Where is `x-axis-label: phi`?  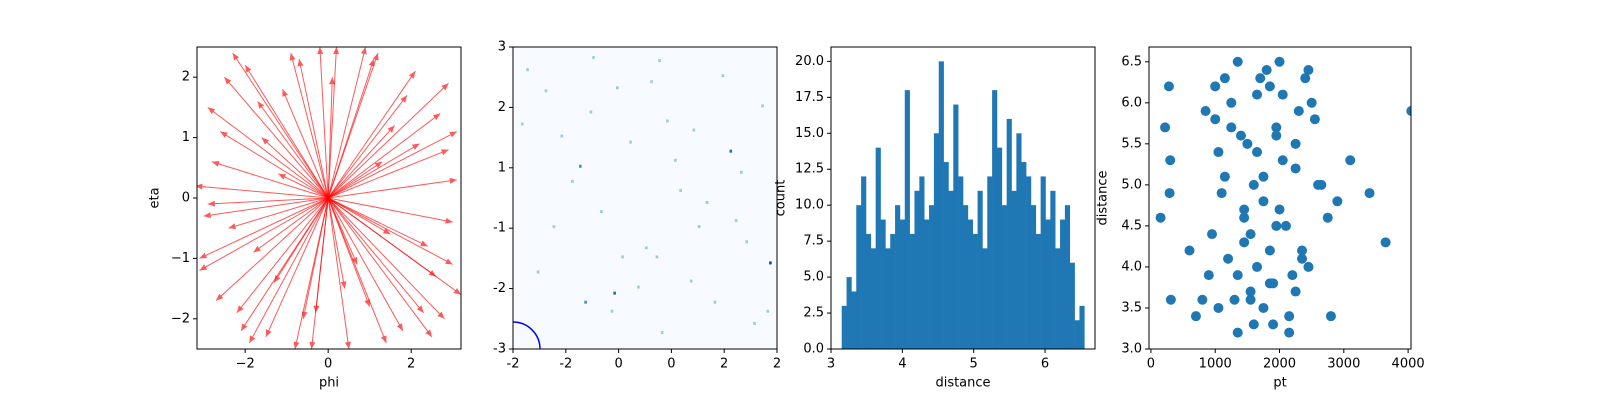
x-axis-label: phi is located at coordinates (329, 383).